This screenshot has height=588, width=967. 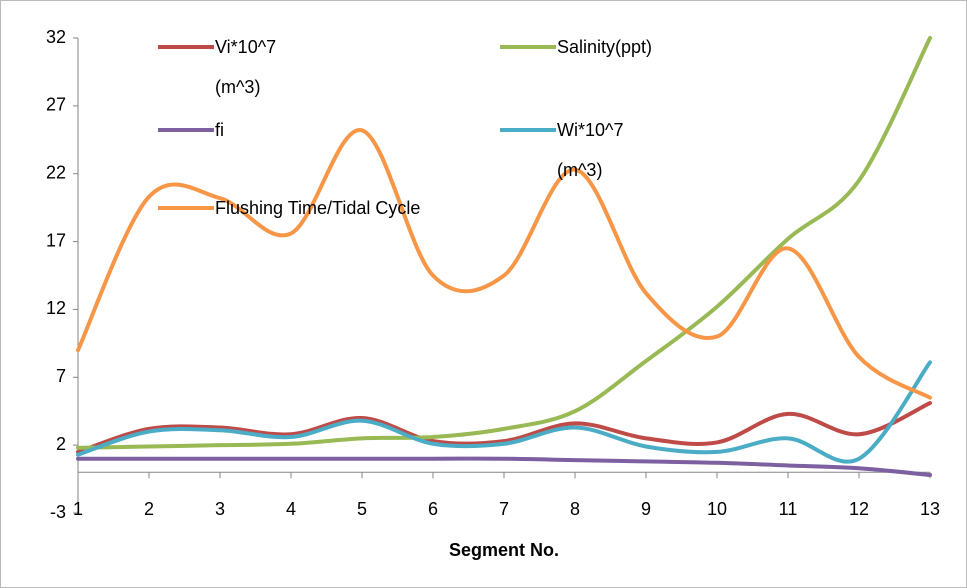 What do you see at coordinates (504, 509) in the screenshot?
I see `x-tick-label: 7` at bounding box center [504, 509].